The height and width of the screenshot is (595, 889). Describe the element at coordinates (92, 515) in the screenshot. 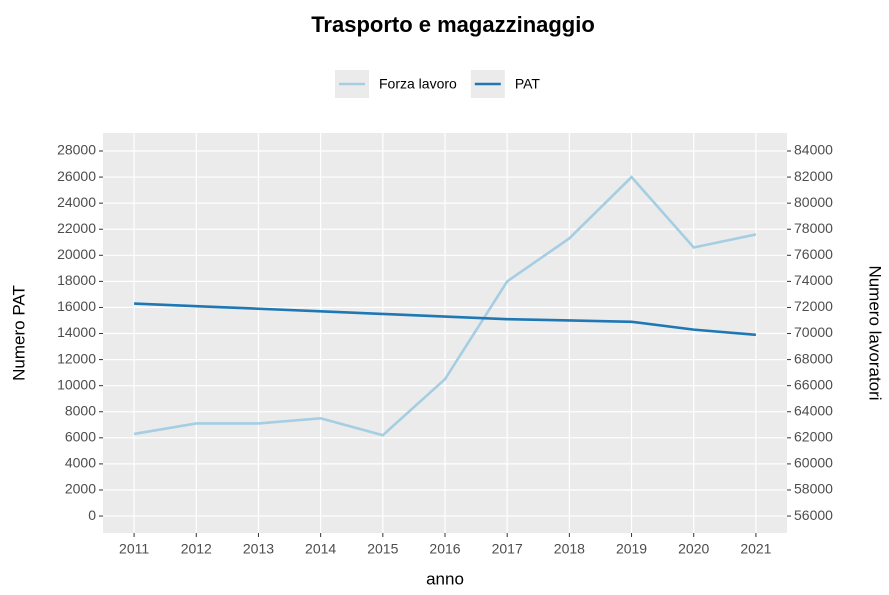

I see `y-tick-label: 0` at that location.